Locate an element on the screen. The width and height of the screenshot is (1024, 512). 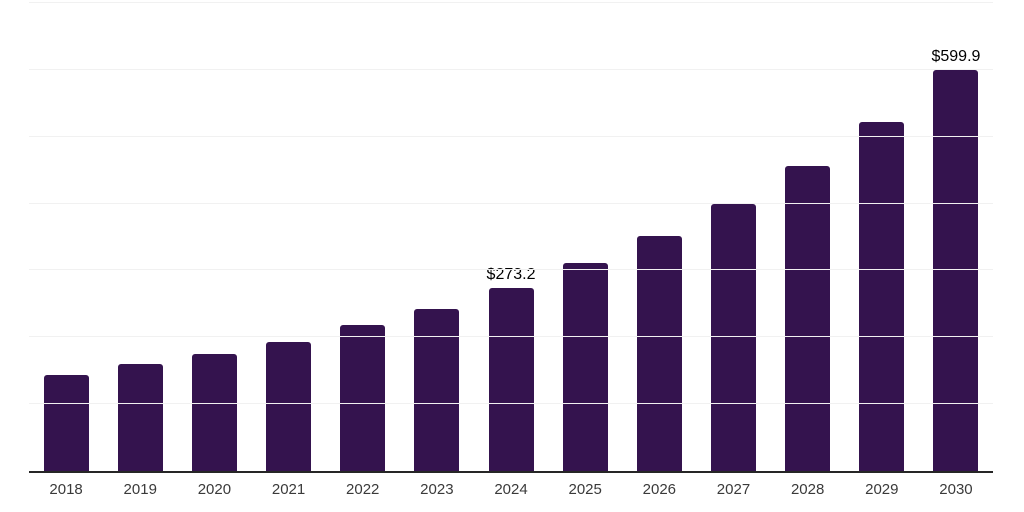
bar-2020 is located at coordinates (214, 412).